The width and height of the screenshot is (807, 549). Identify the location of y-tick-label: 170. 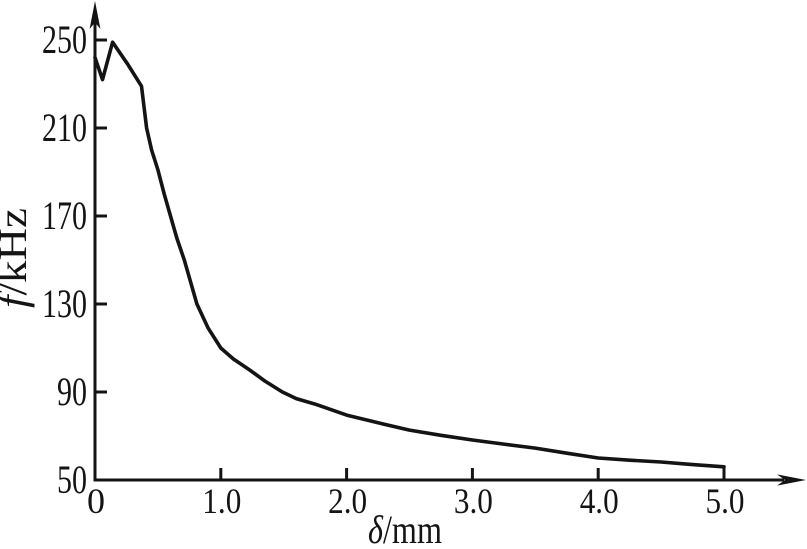
(64, 215).